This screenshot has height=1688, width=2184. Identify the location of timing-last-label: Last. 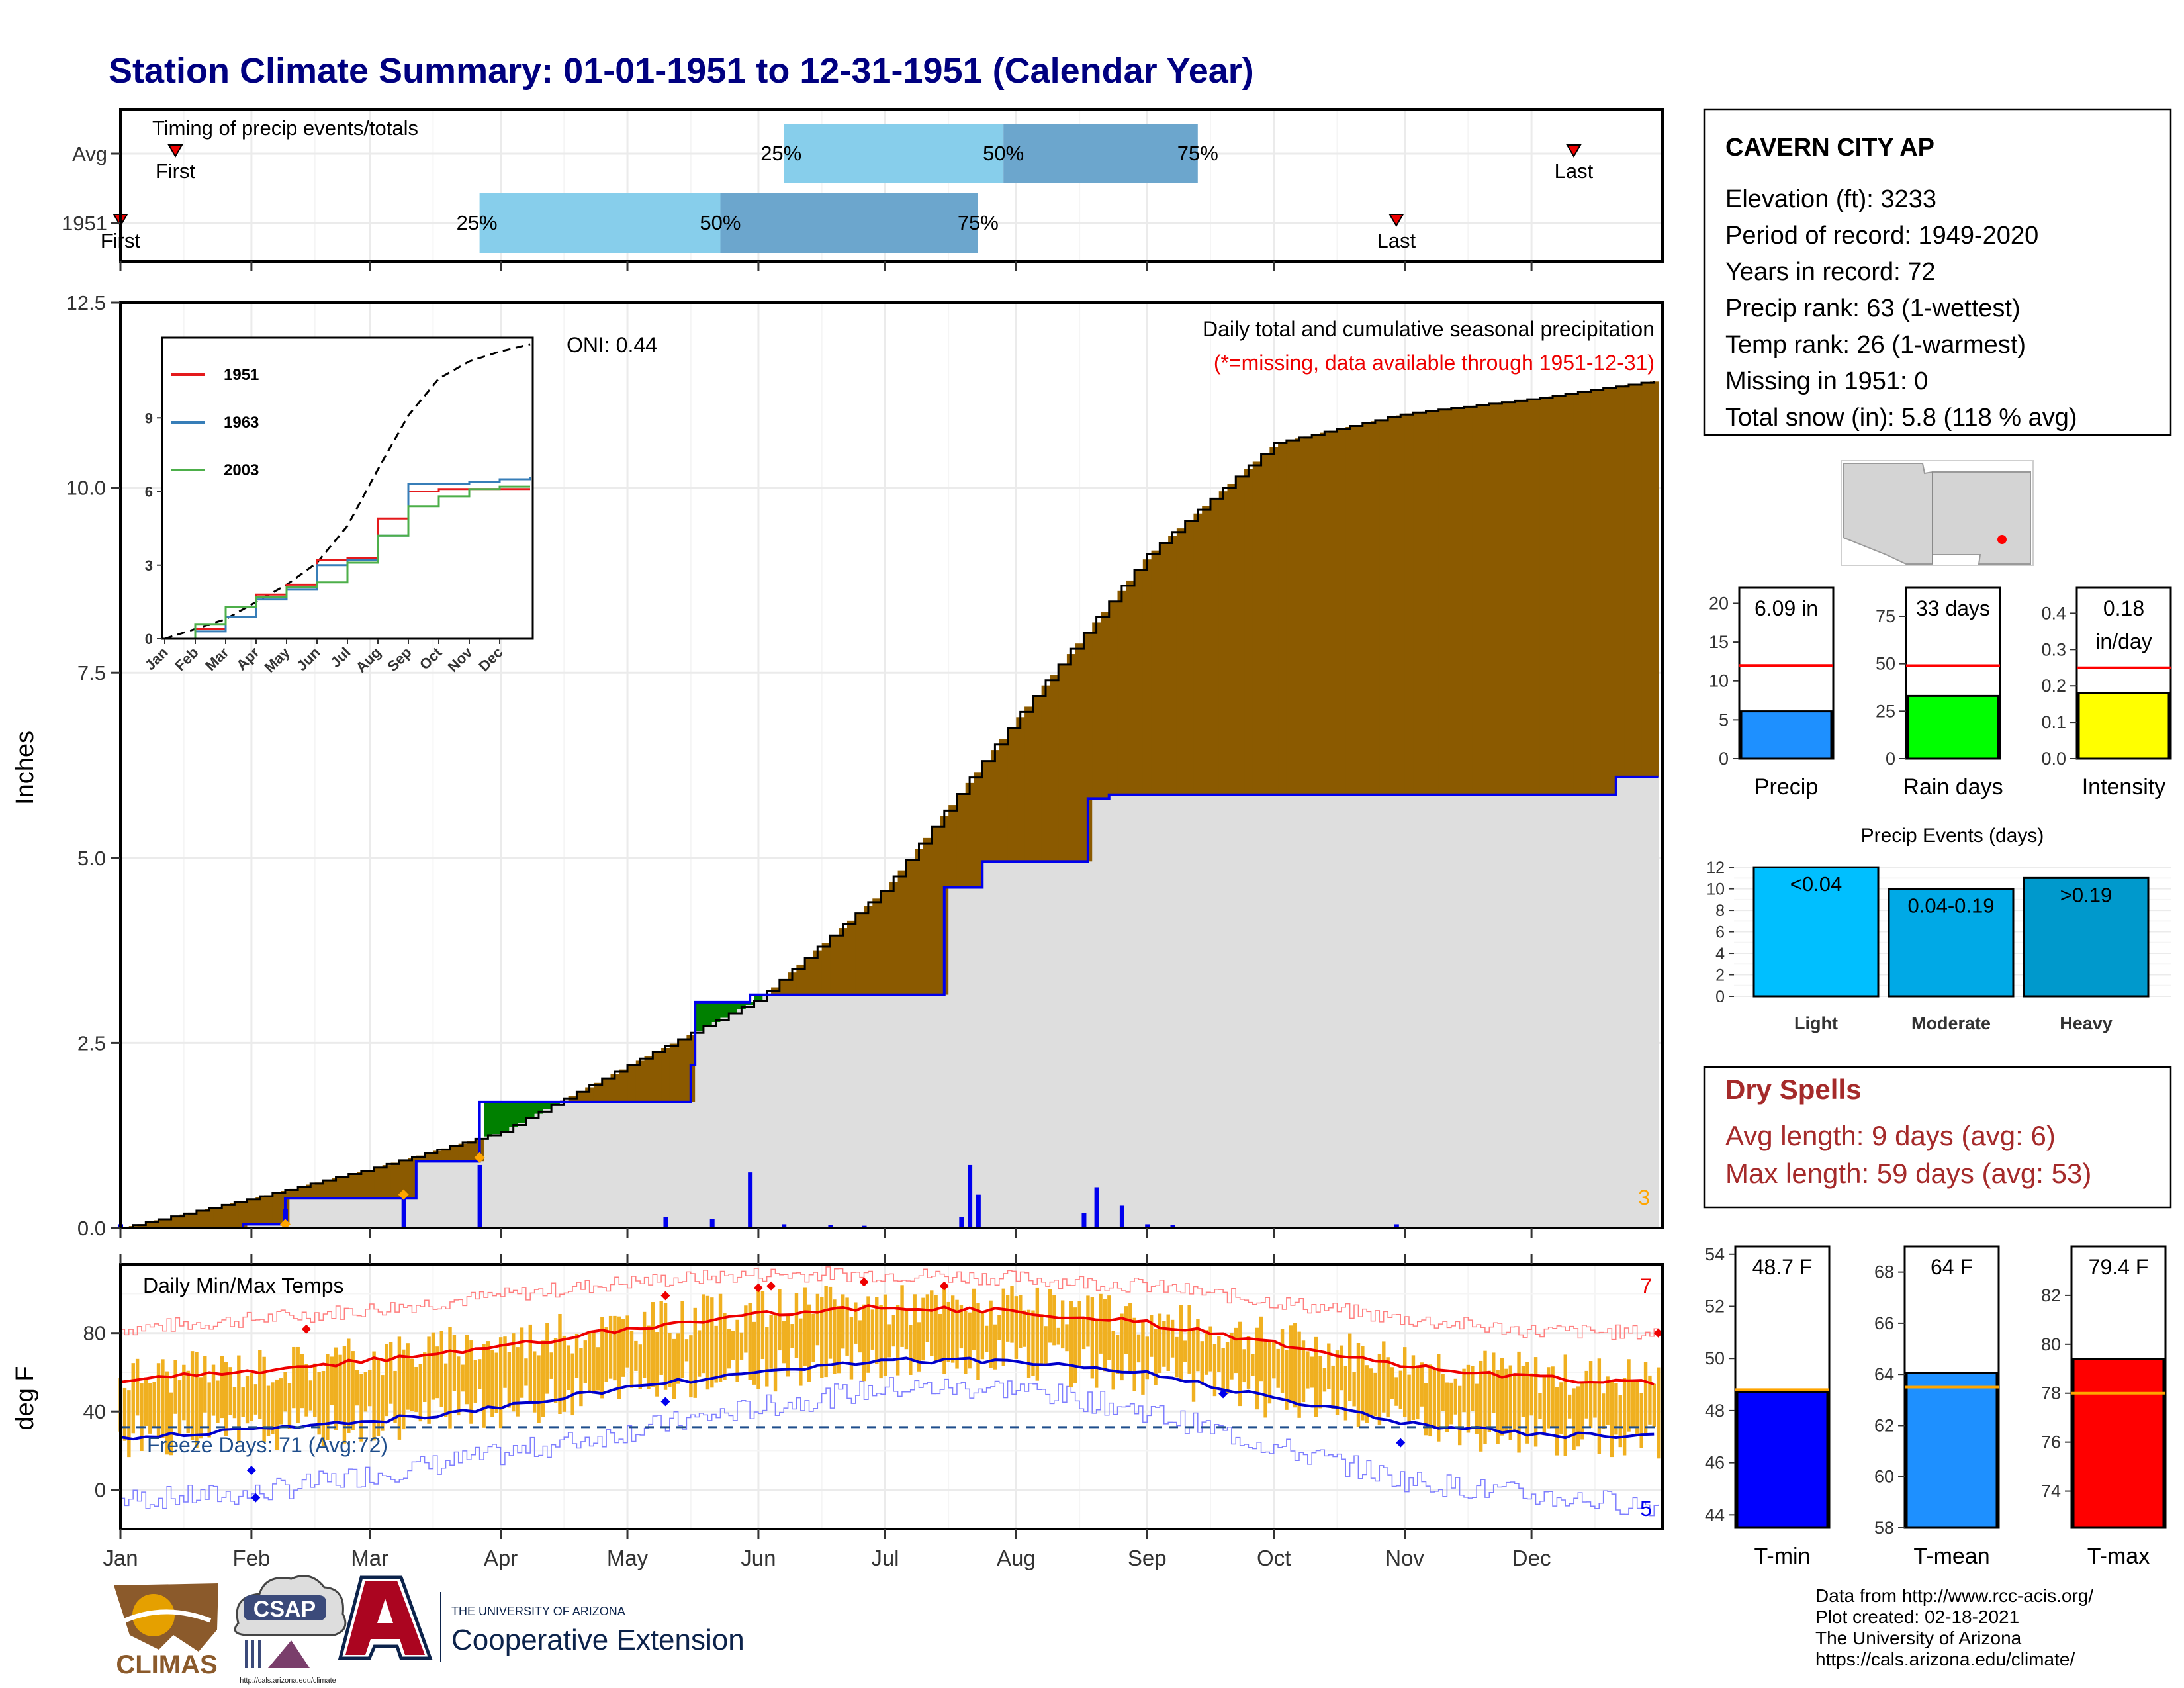
(1396, 240).